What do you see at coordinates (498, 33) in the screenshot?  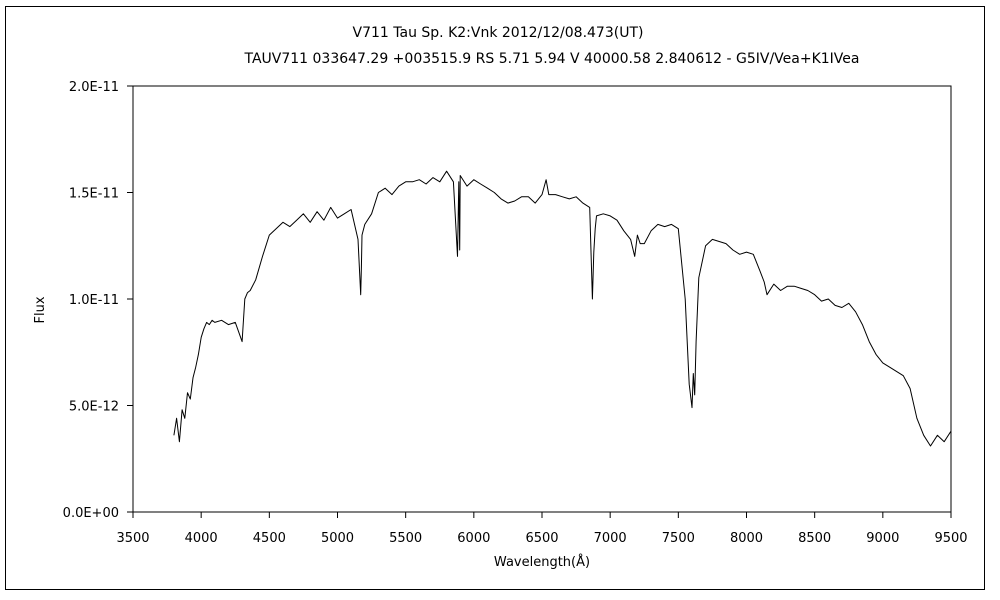 I see `chart-title: V711 Tau Sp. K2:Vnk 2012/12/08.473(UT)` at bounding box center [498, 33].